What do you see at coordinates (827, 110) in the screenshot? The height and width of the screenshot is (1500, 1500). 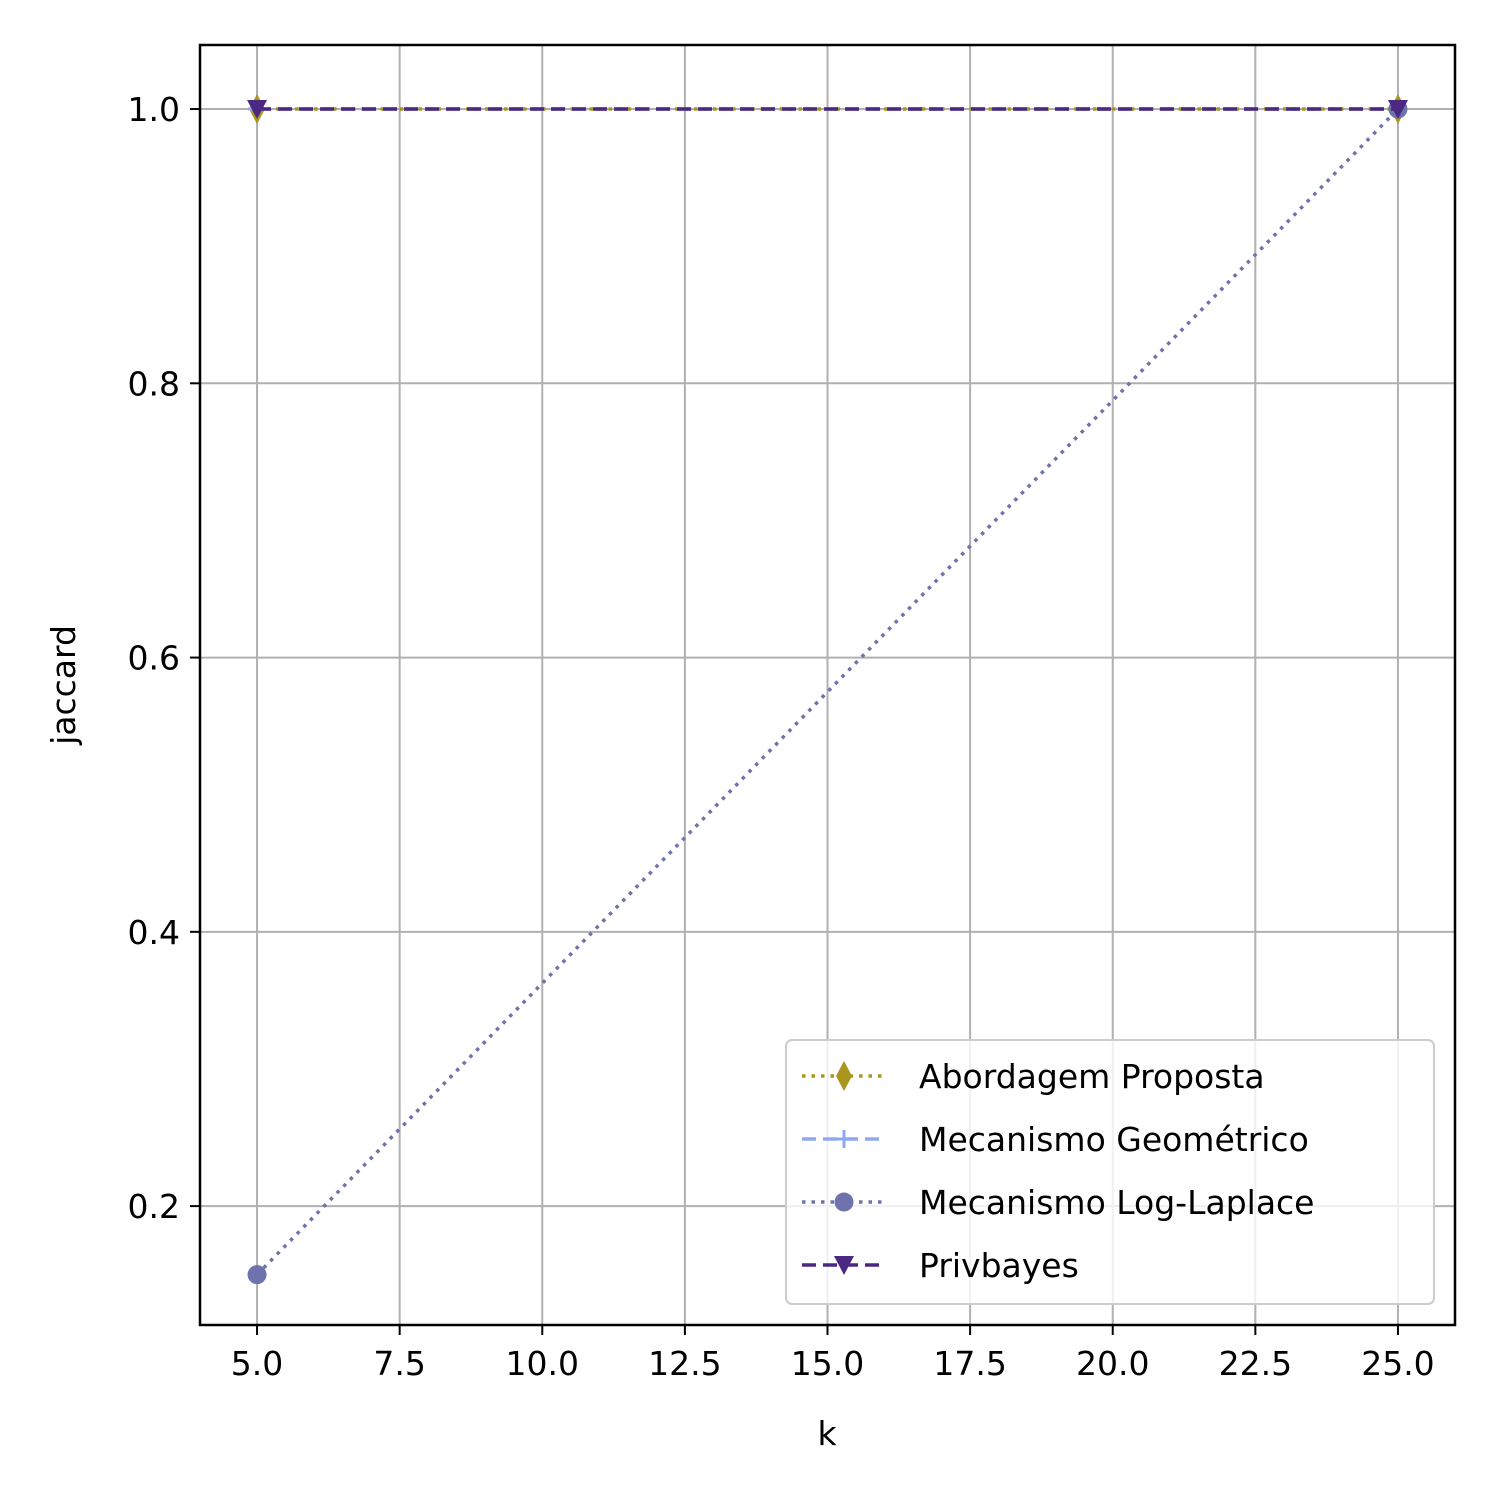 I see `series` at bounding box center [827, 110].